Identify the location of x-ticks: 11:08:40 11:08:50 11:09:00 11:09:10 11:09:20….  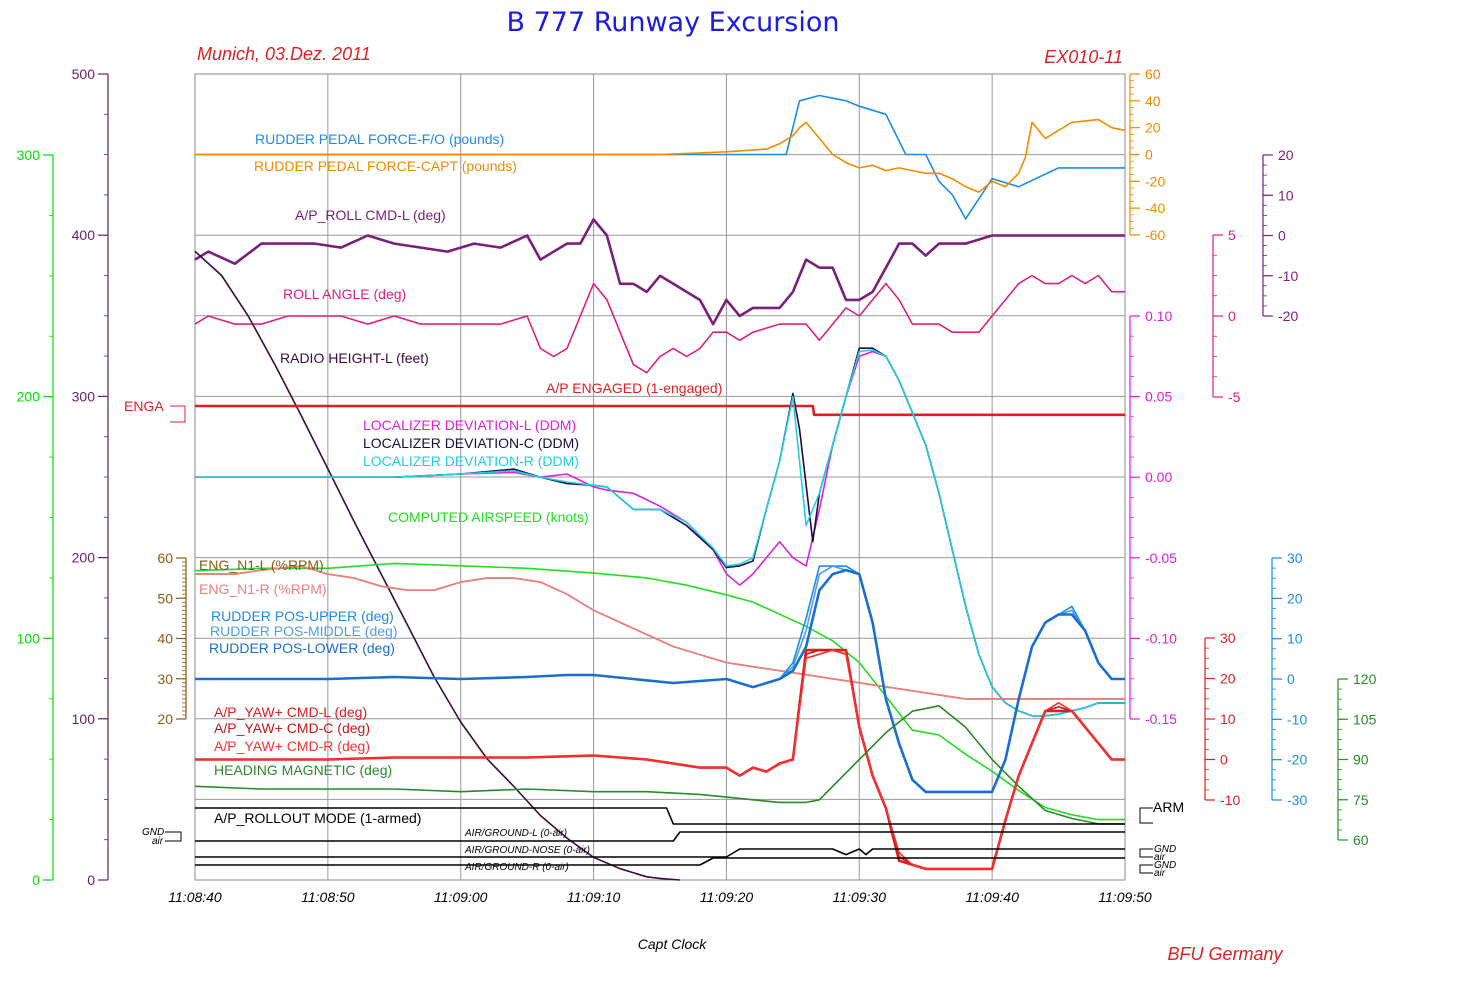
(660, 897).